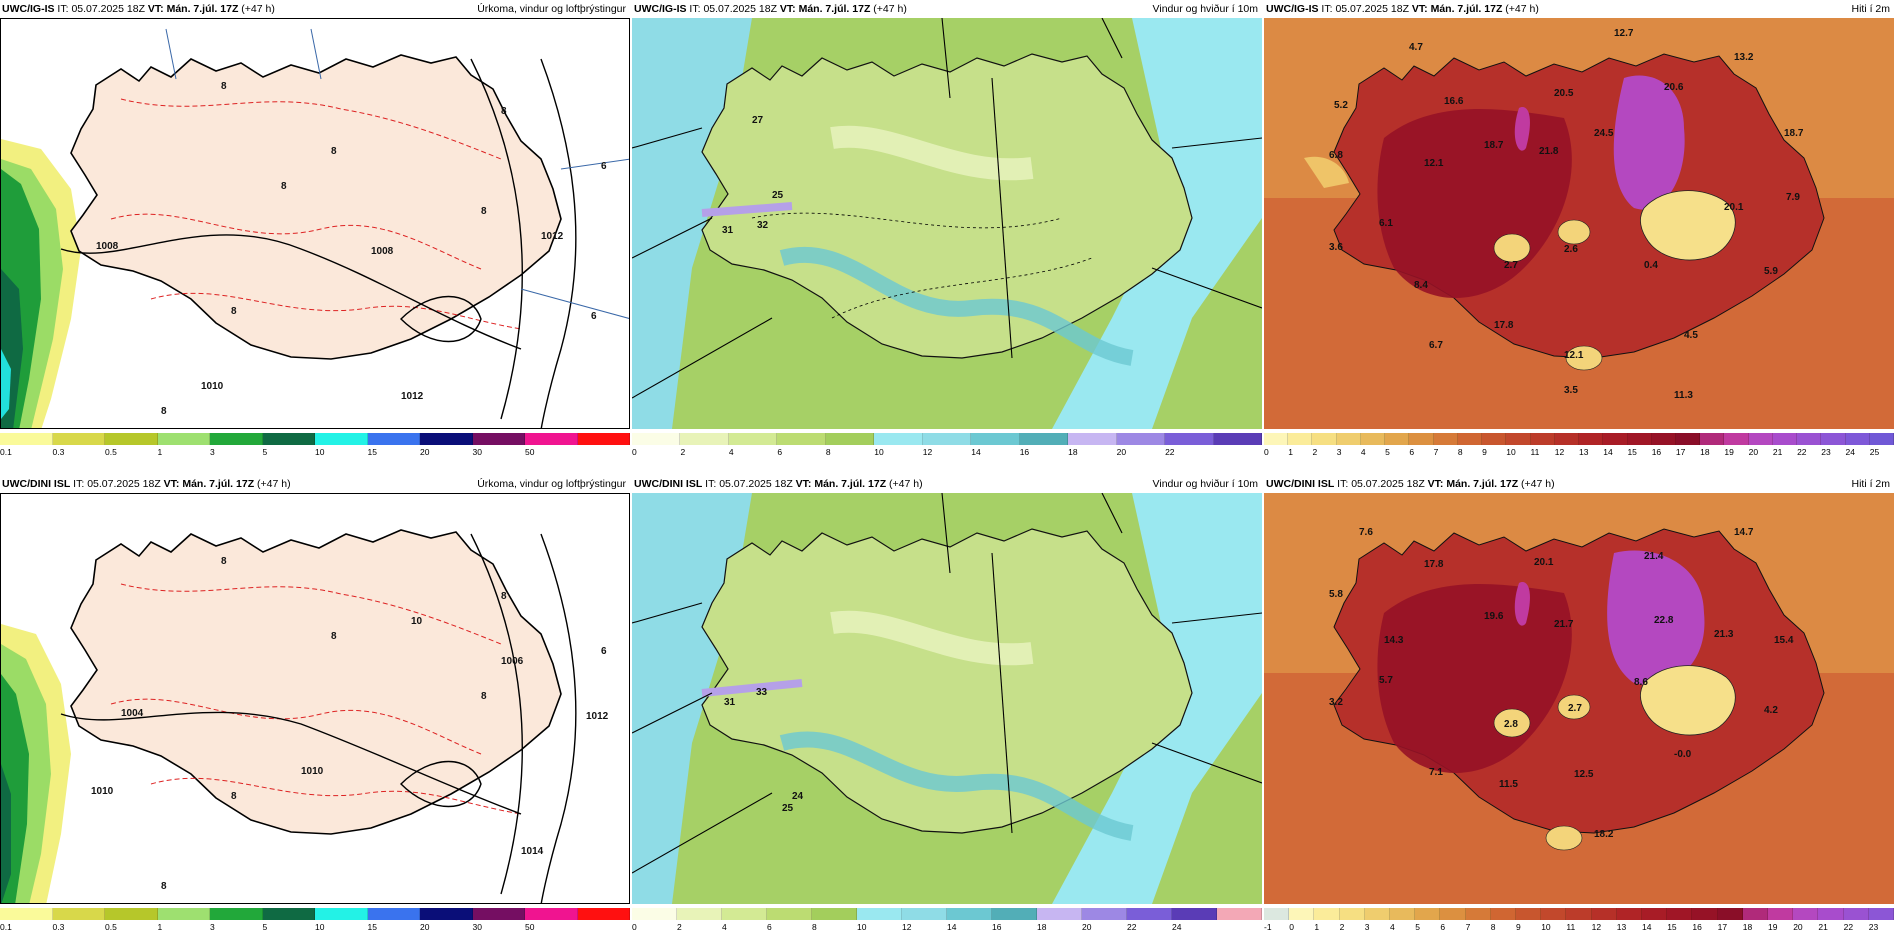 This screenshot has width=1900, height=950. I want to click on map-label: 1012, so click(597, 716).